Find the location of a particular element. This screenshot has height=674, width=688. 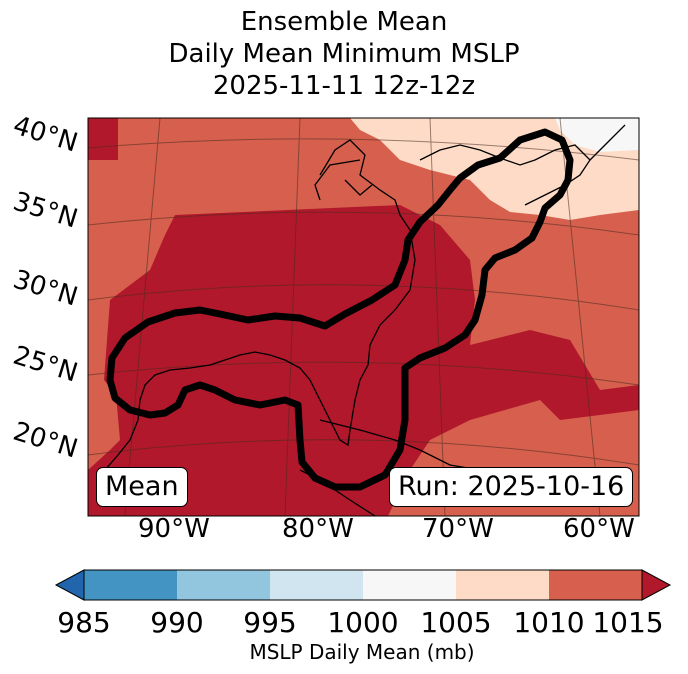

colorbar-extend-below is located at coordinates (69, 585).